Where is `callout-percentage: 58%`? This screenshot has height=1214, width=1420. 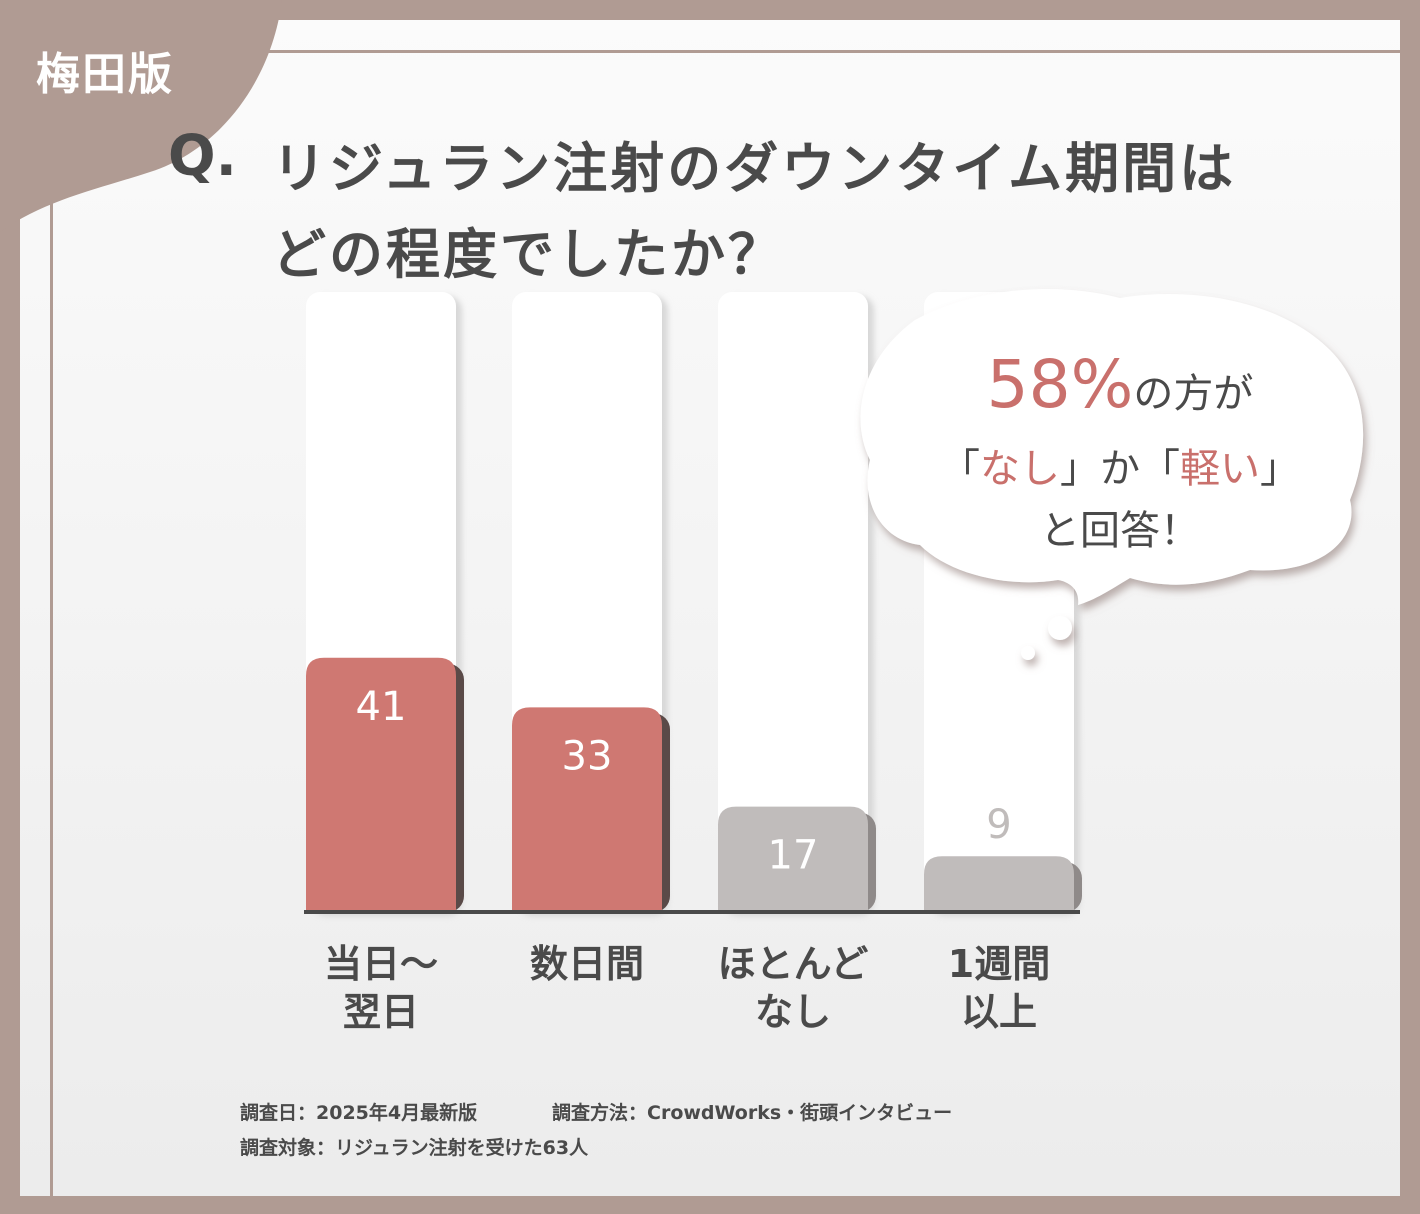
callout-percentage: 58% is located at coordinates (1060, 384).